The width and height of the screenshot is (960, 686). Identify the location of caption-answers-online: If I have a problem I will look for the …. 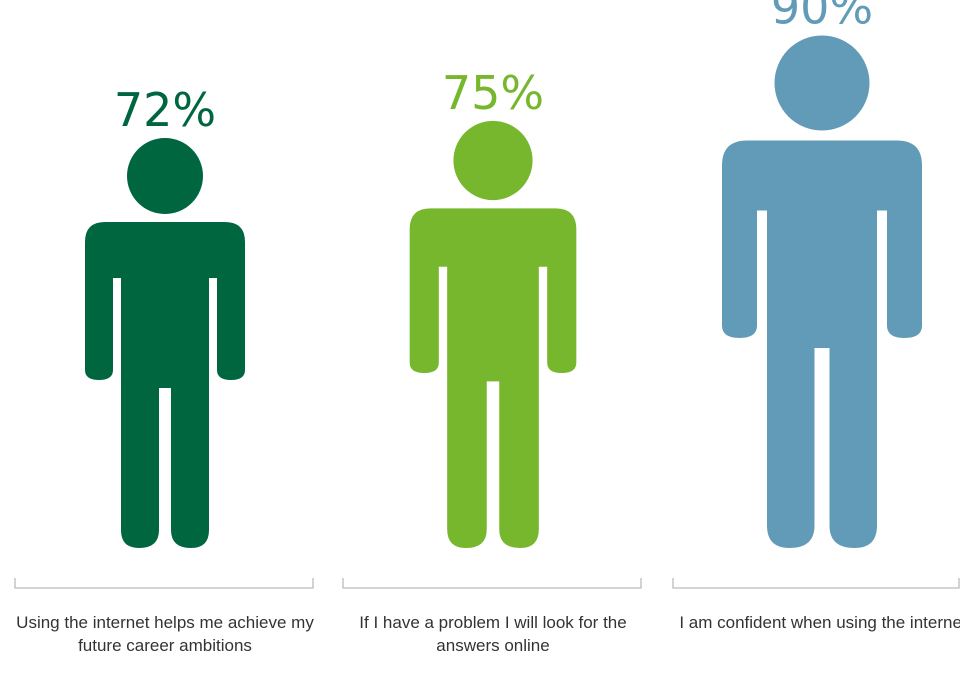
(493, 634).